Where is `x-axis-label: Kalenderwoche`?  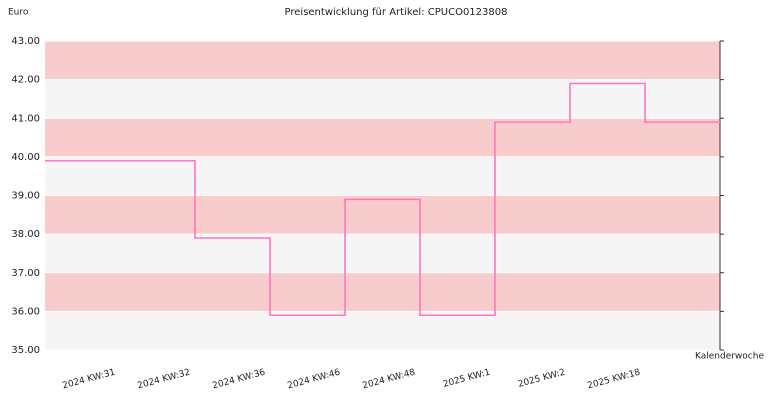
x-axis-label: Kalenderwoche is located at coordinates (729, 357).